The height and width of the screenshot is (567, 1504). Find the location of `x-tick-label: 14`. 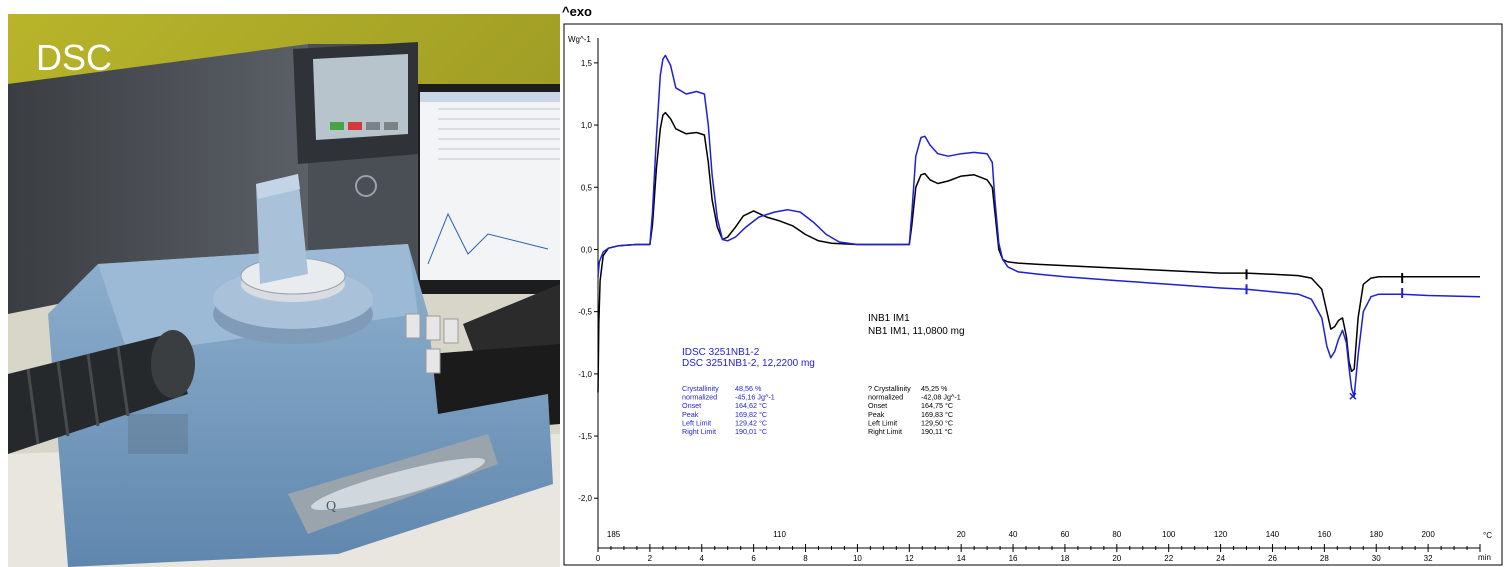

x-tick-label: 14 is located at coordinates (961, 558).